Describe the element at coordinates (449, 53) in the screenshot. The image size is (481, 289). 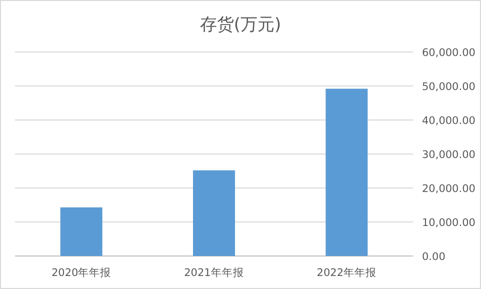
I see `y-tick-label: 60,000.00` at that location.